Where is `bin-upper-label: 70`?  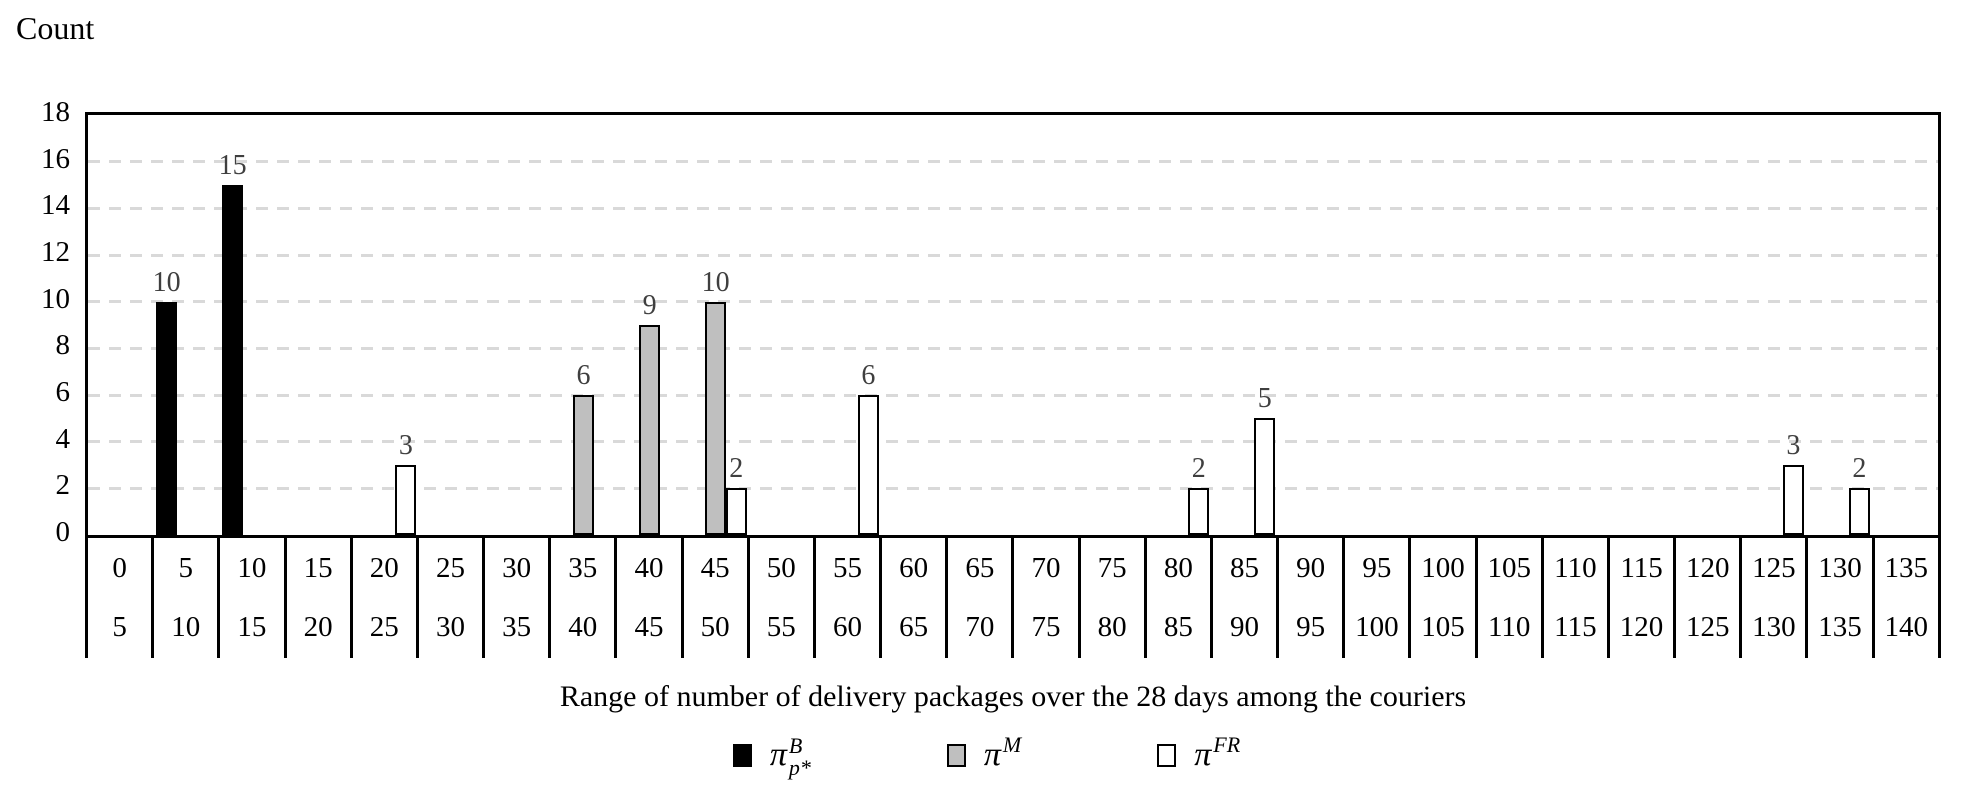
bin-upper-label: 70 is located at coordinates (980, 627).